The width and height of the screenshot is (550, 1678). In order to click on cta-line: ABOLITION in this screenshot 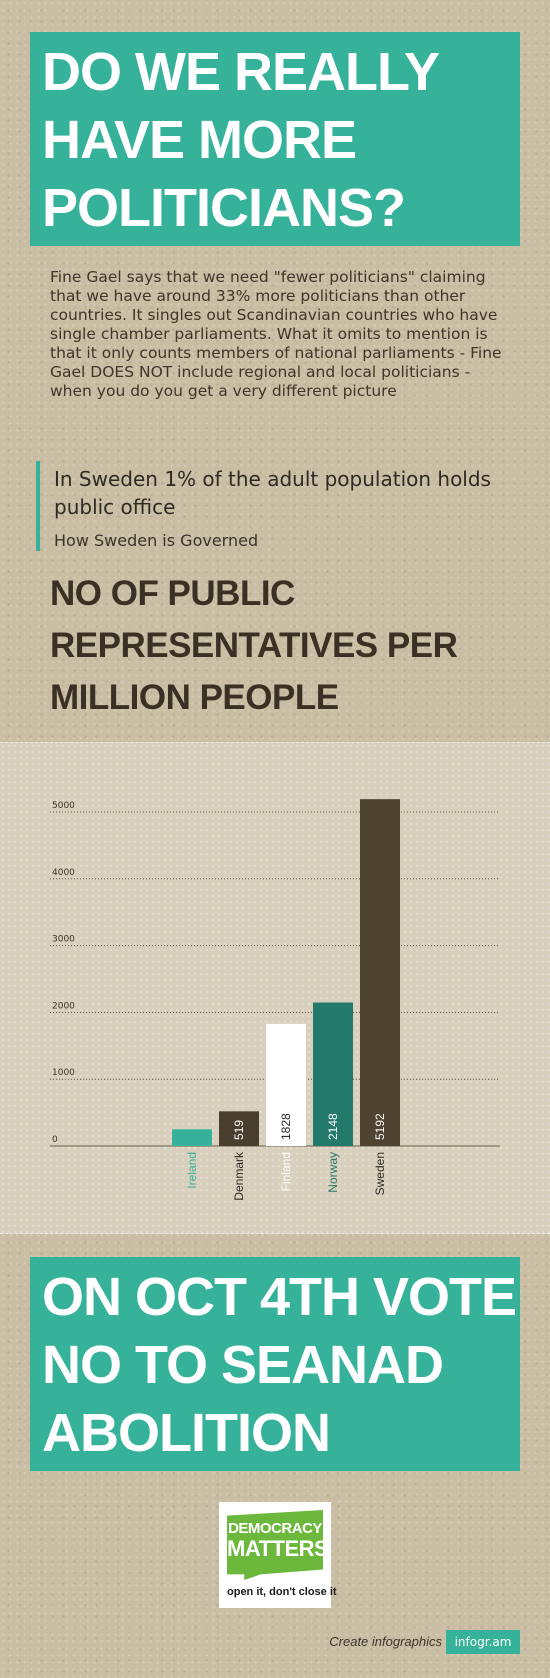, I will do `click(186, 1433)`.